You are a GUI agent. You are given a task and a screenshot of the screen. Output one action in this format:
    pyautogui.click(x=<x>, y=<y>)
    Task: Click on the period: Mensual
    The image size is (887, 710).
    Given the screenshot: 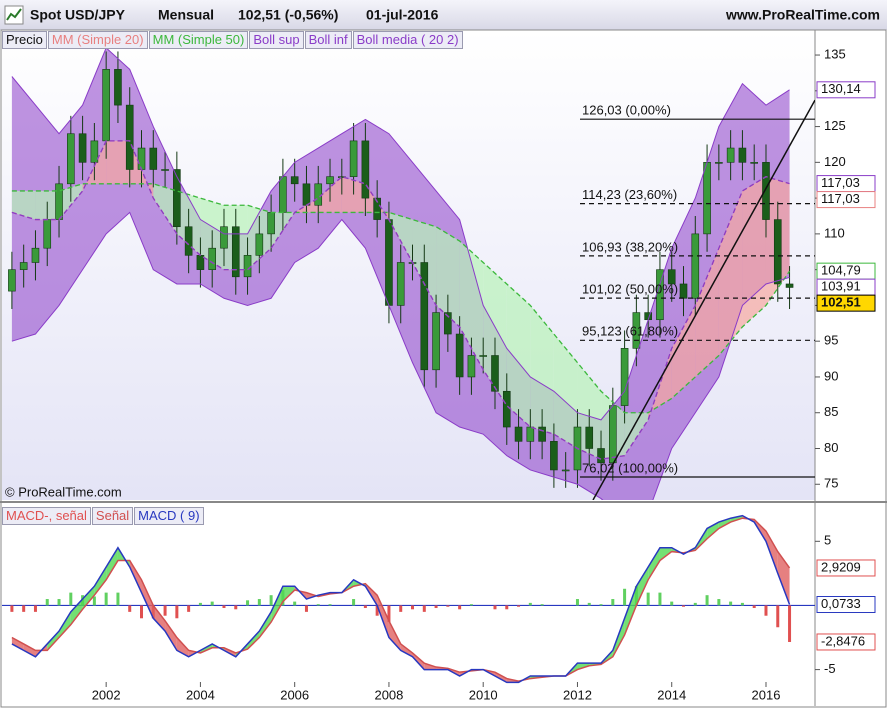 What is the action you would take?
    pyautogui.click(x=186, y=15)
    